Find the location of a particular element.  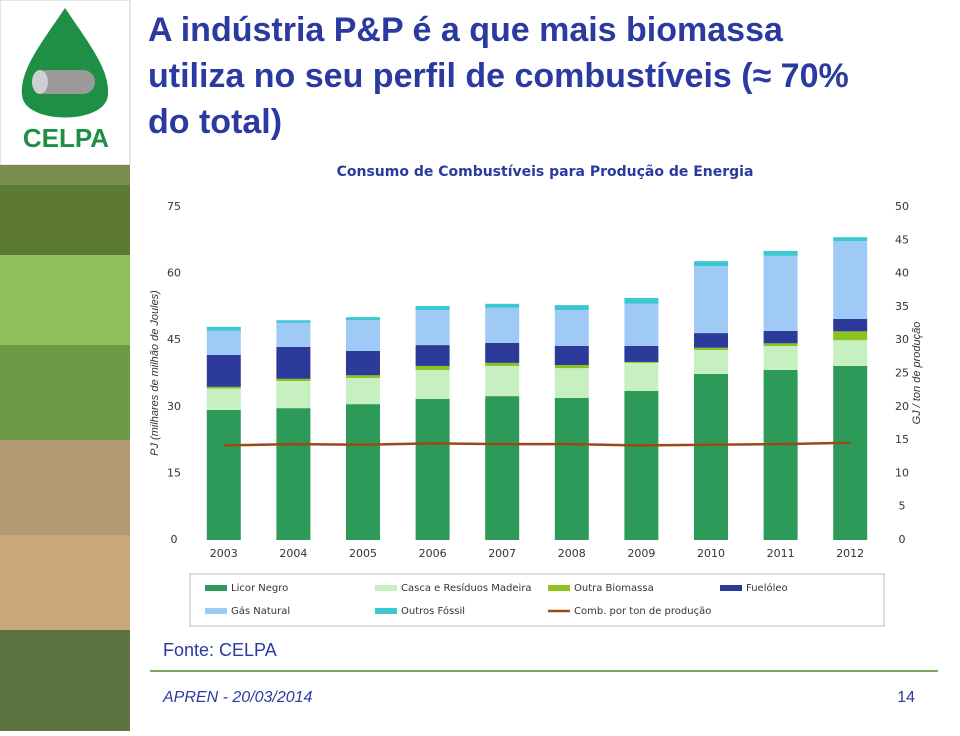

photo-strip is located at coordinates (65, 365).